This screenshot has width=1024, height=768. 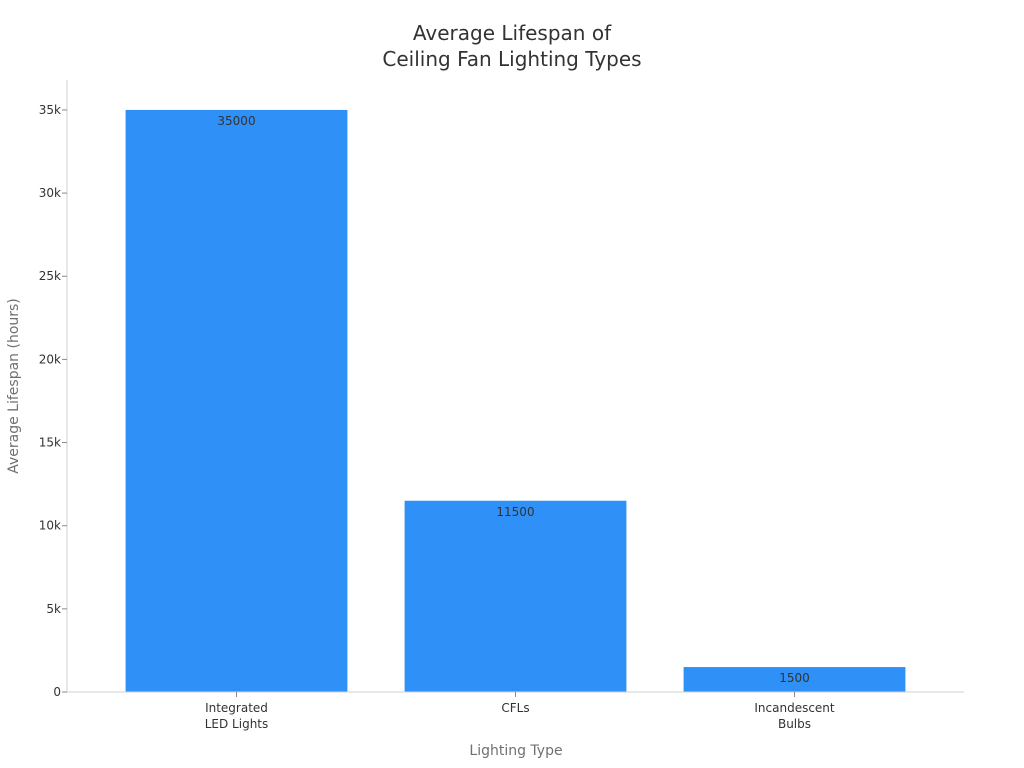 I want to click on y-tick-label-2: 10k, so click(x=50, y=526).